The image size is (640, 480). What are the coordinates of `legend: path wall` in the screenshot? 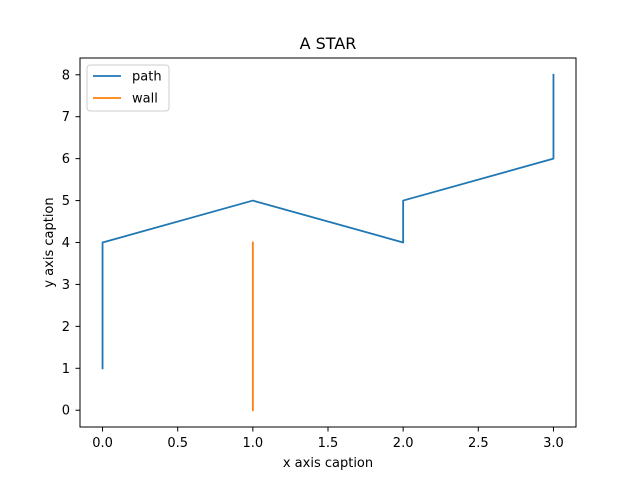 It's located at (128, 88).